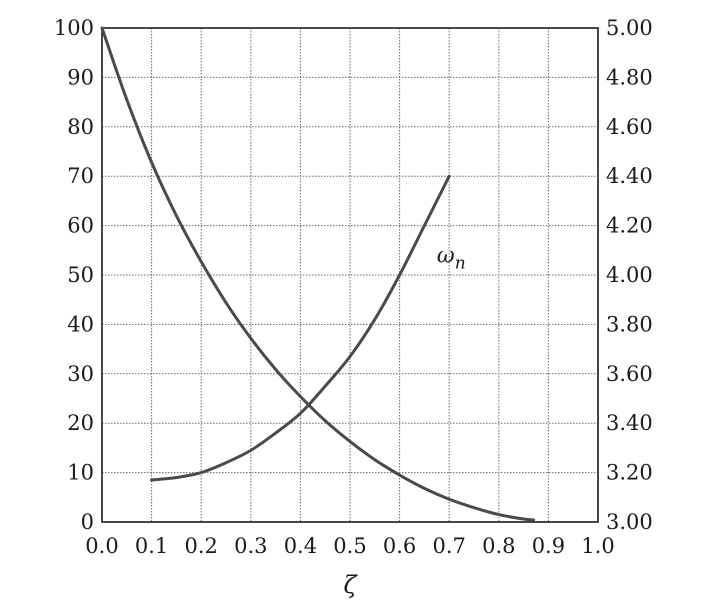  I want to click on x-tick-label: 0.0, so click(101, 546).